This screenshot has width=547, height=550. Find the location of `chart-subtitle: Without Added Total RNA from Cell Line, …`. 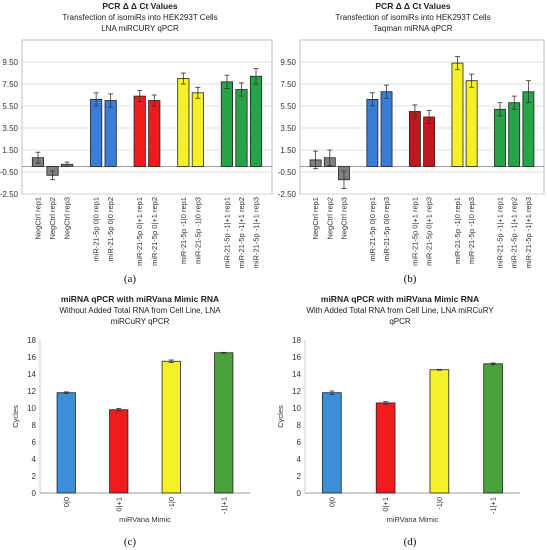

chart-subtitle: Without Added Total RNA from Cell Line, … is located at coordinates (140, 310).